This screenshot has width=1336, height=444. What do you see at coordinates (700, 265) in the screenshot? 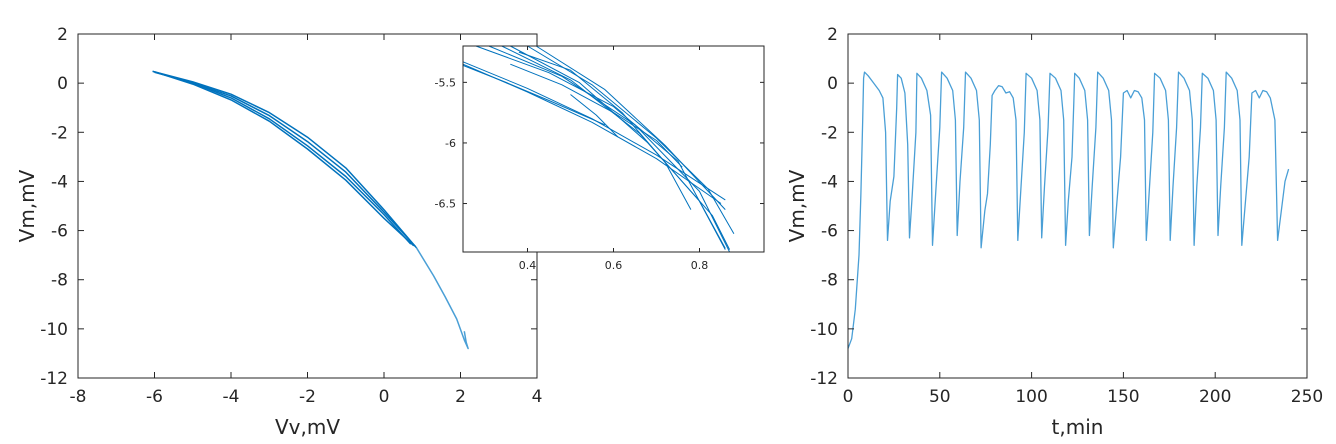
I see `x-tick-label: 0.8` at bounding box center [700, 265].